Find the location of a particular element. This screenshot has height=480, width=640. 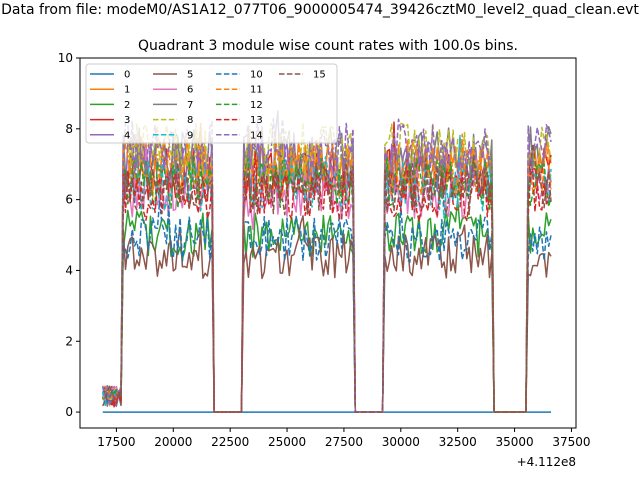

y-axis-ticks: 0 2 4 6 8 10 is located at coordinates (69, 235).